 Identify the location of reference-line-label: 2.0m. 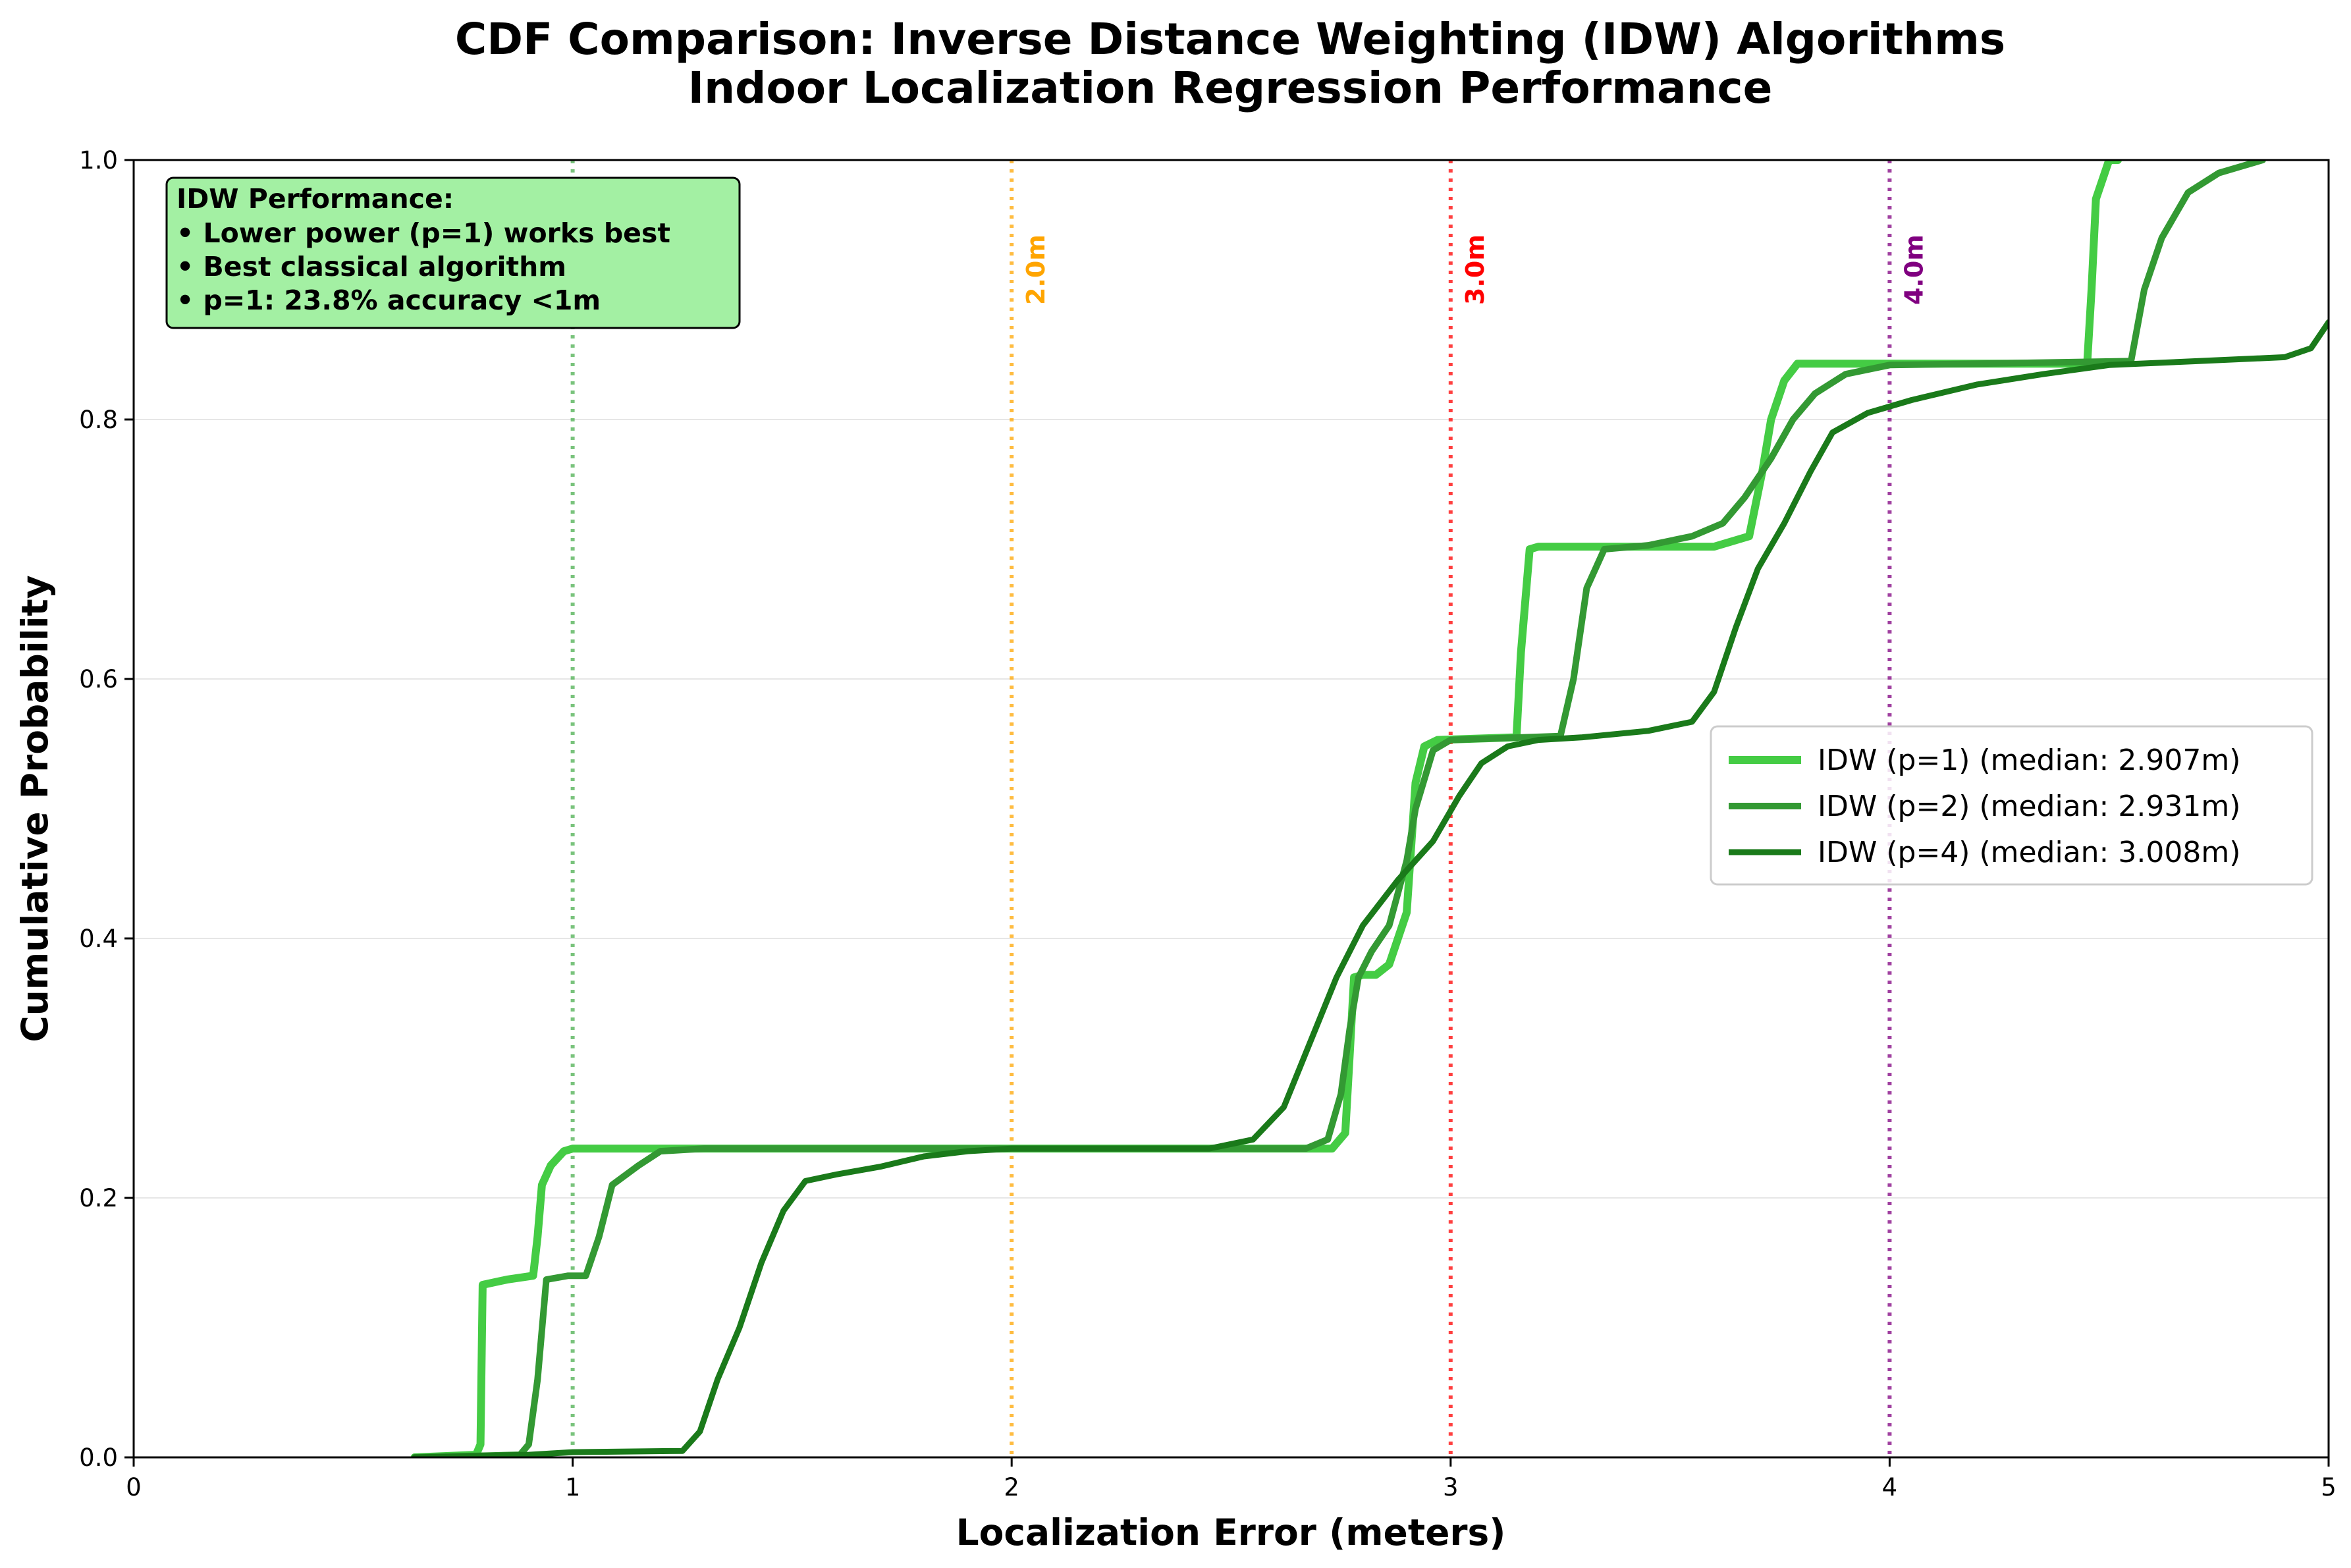
(1035, 269).